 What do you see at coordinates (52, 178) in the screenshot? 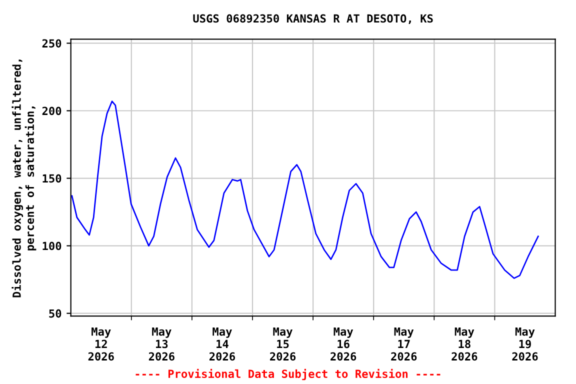
I see `y-tick-label: 150` at bounding box center [52, 178].